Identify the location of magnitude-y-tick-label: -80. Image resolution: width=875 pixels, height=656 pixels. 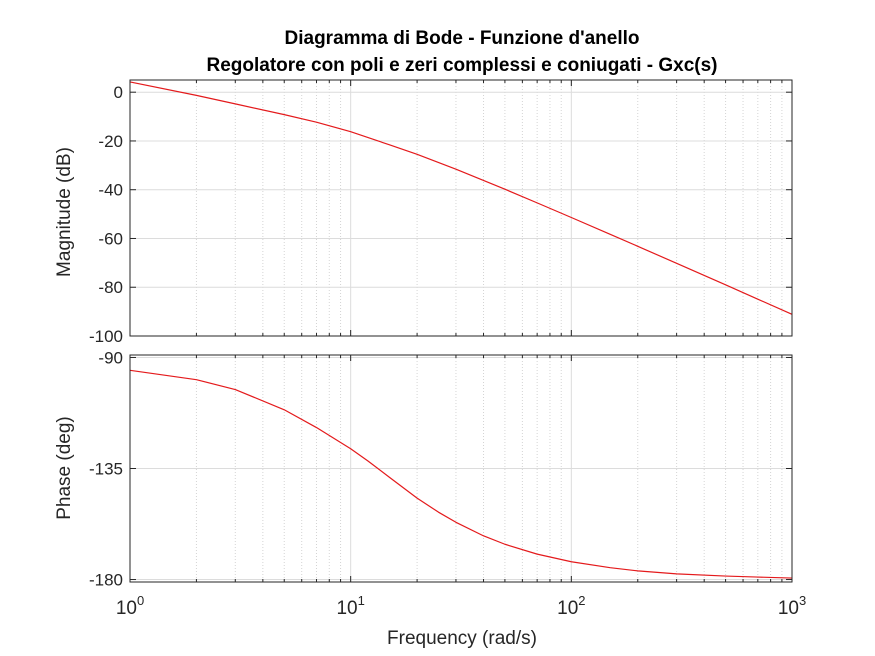
(110, 287).